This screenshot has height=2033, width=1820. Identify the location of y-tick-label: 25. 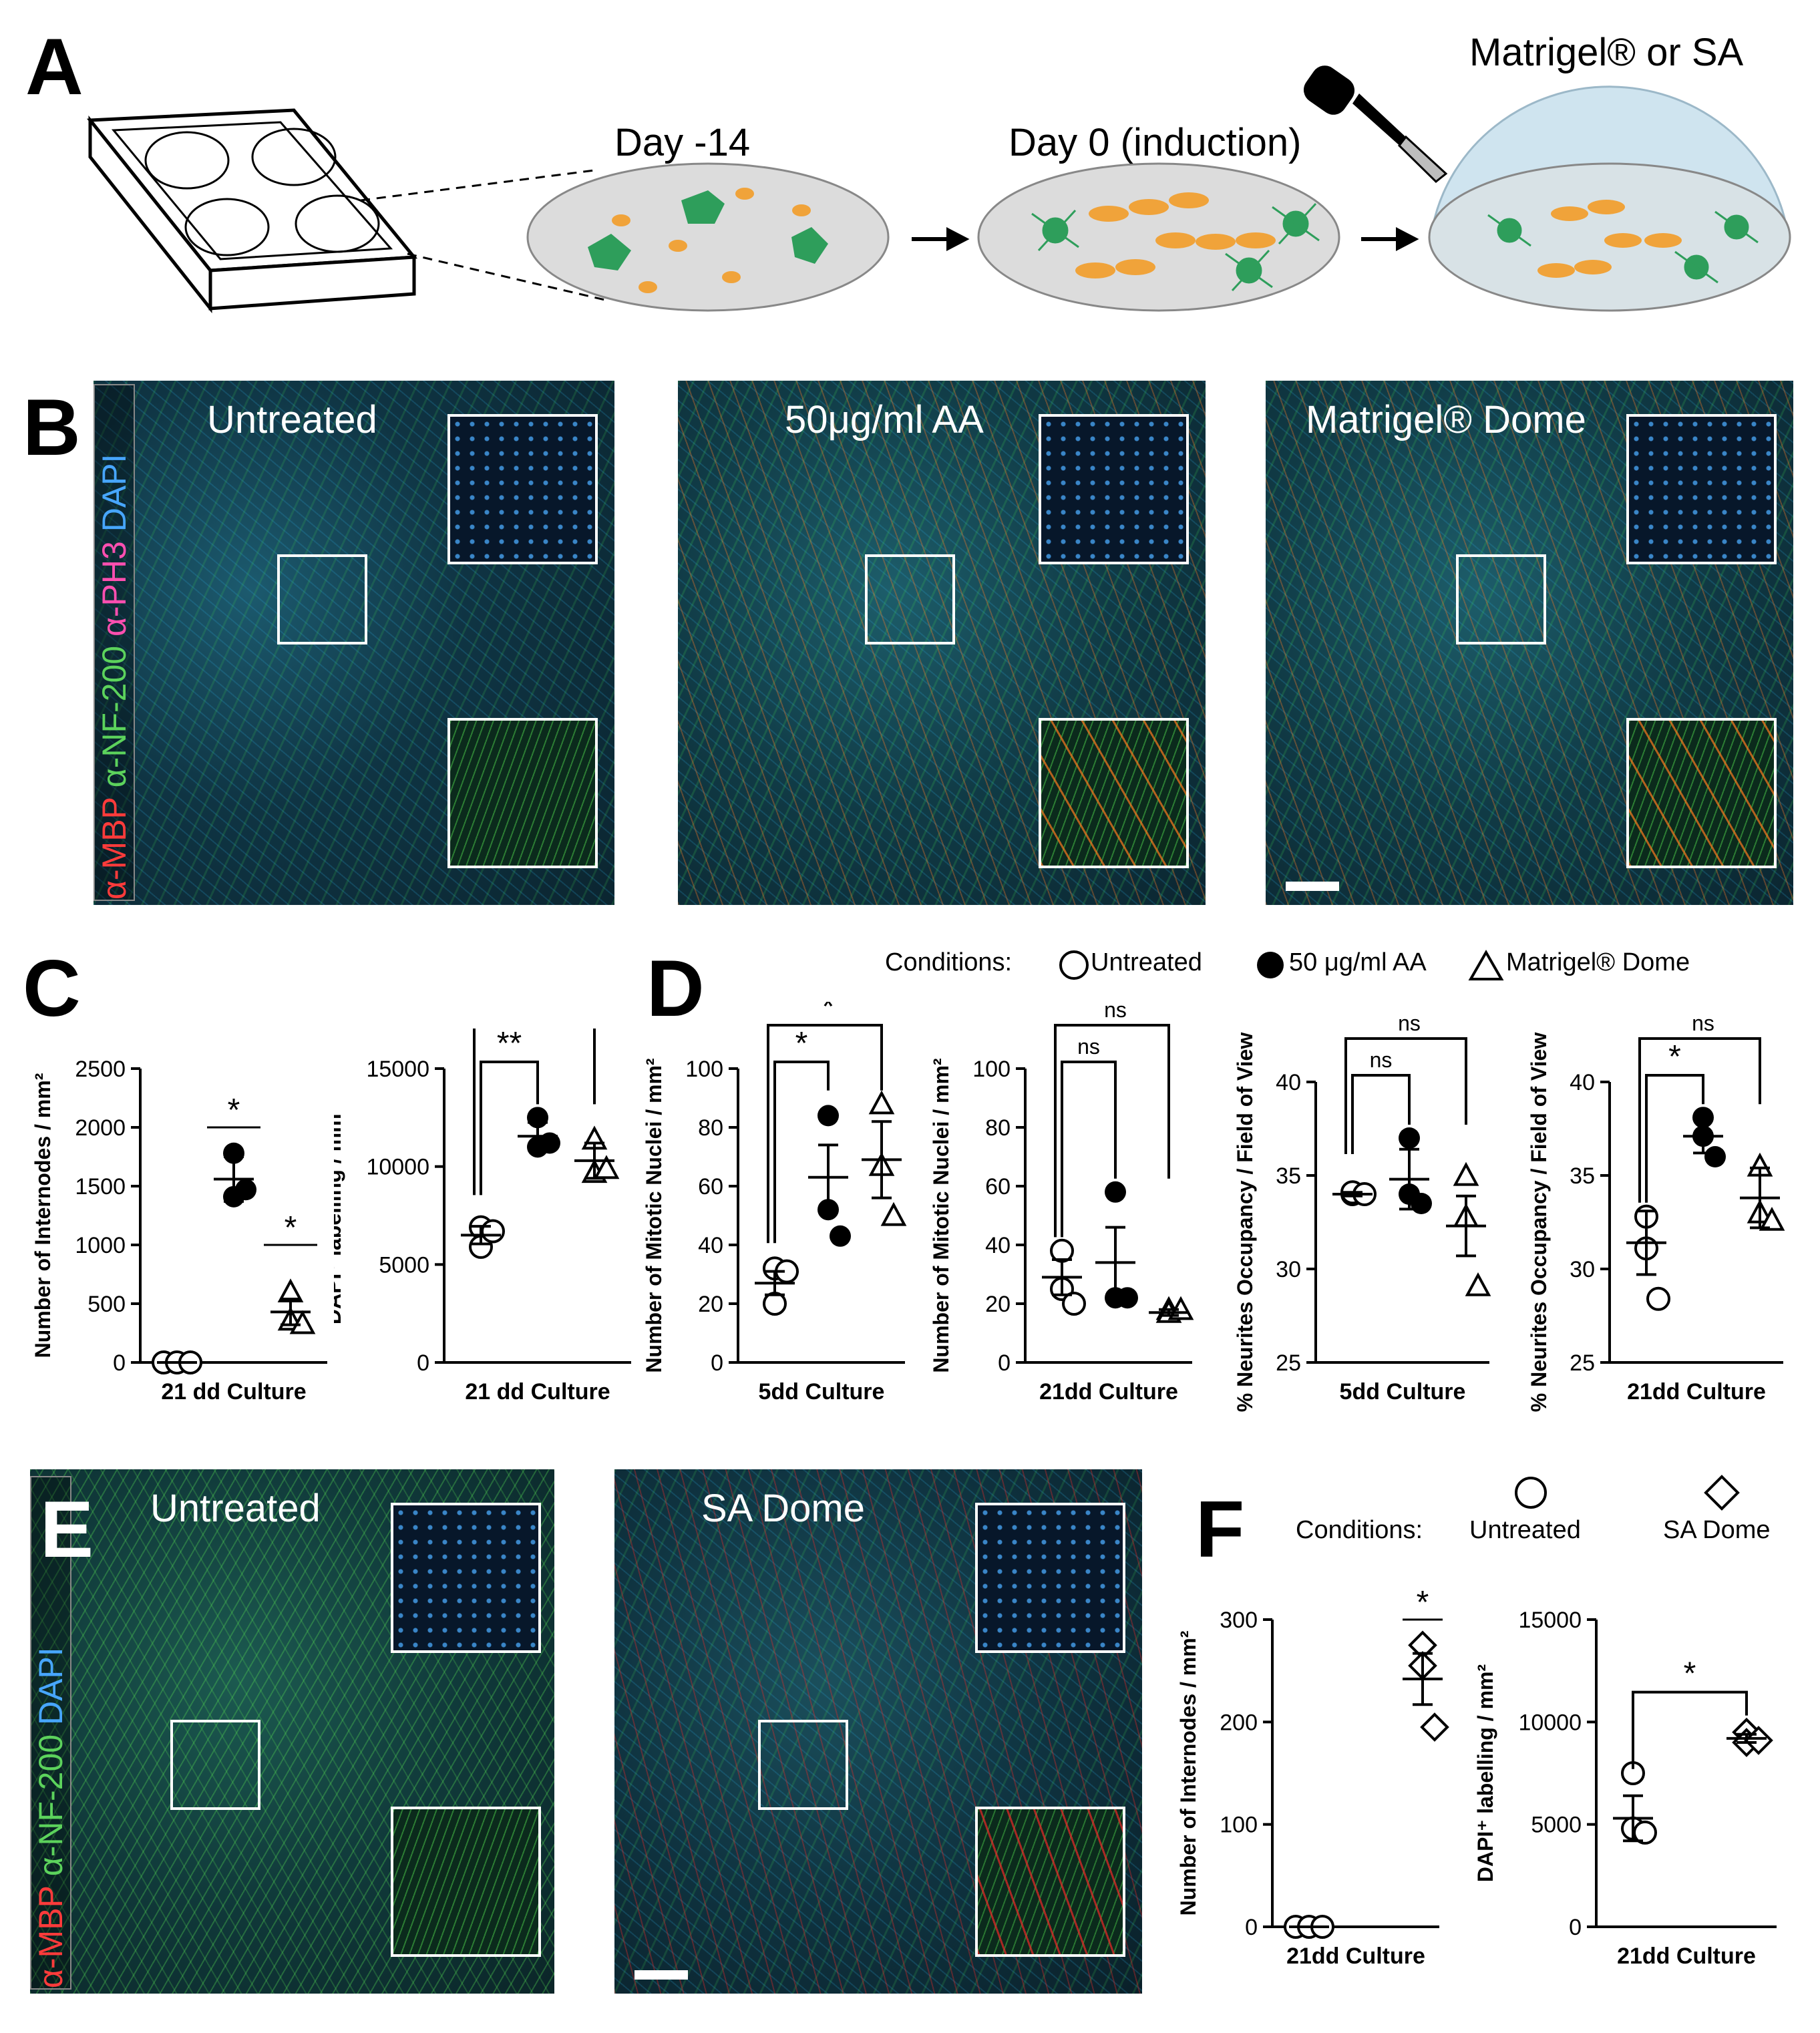
(1289, 1363).